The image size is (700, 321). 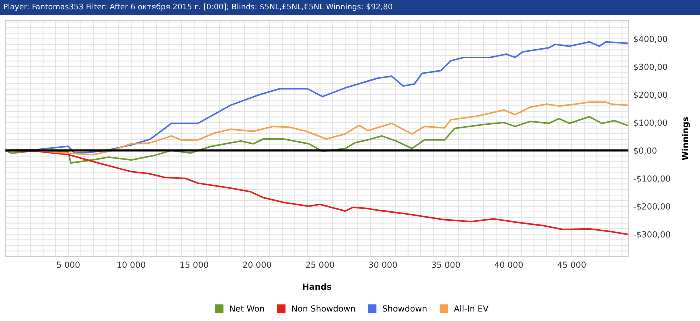 What do you see at coordinates (383, 265) in the screenshot?
I see `x-tick-label: 30 000` at bounding box center [383, 265].